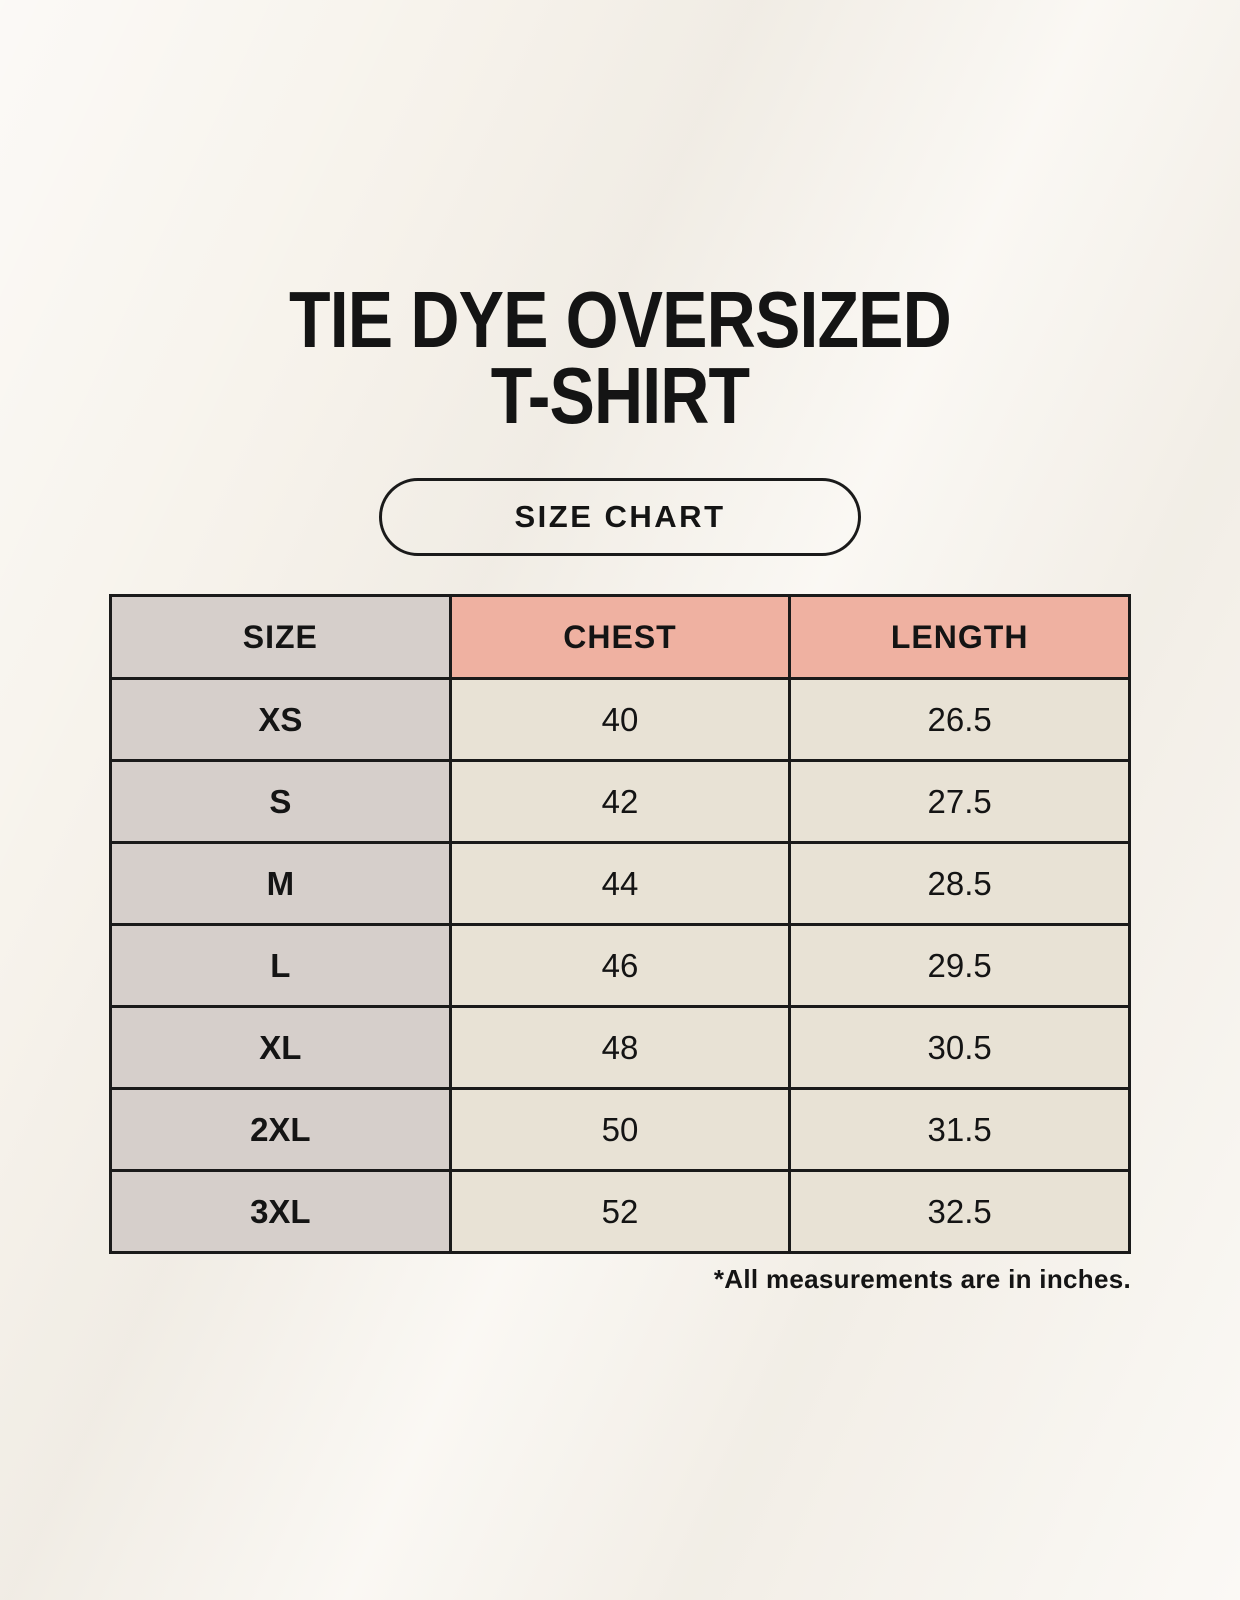 This screenshot has height=1600, width=1240. Describe the element at coordinates (280, 719) in the screenshot. I see `size-cell: XS` at that location.